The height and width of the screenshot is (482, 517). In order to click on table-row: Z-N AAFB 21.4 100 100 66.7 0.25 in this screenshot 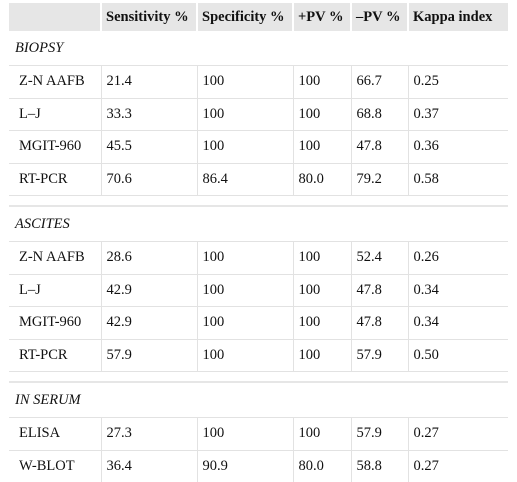, I will do `click(258, 81)`.